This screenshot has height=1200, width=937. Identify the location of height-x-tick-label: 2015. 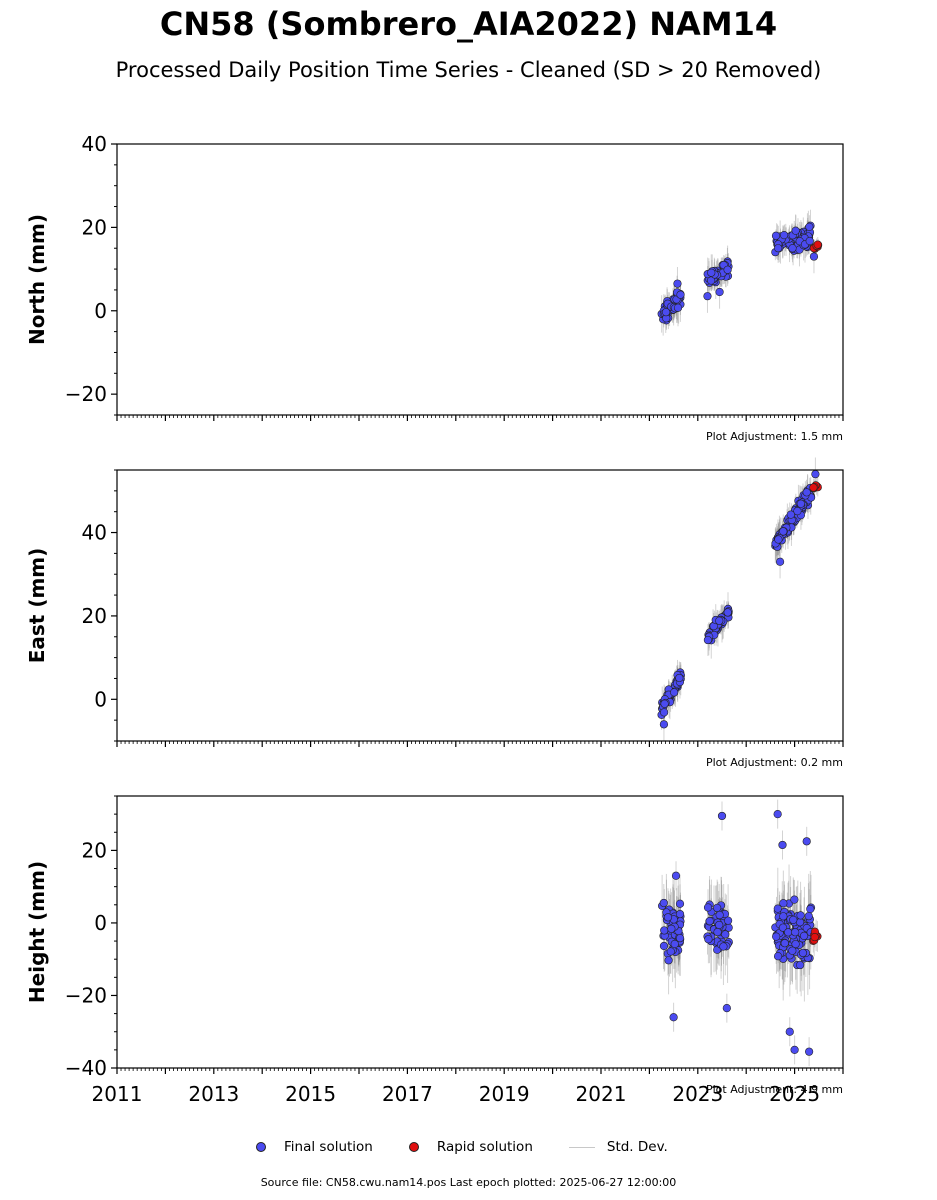
(310, 1094).